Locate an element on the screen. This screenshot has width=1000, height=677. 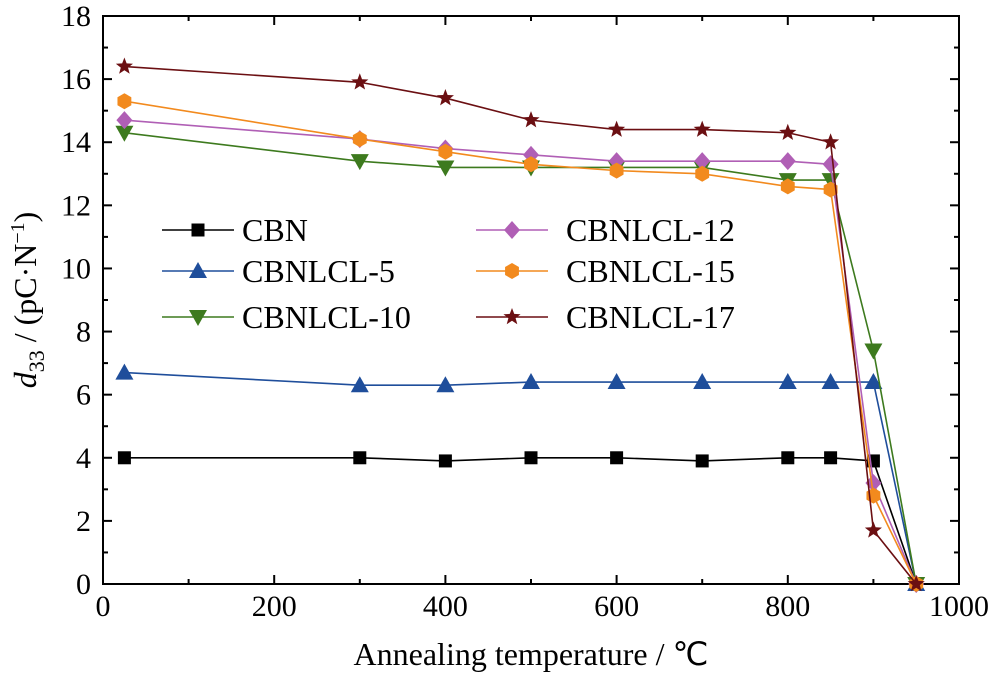
y-tick-label: 12 is located at coordinates (76, 205).